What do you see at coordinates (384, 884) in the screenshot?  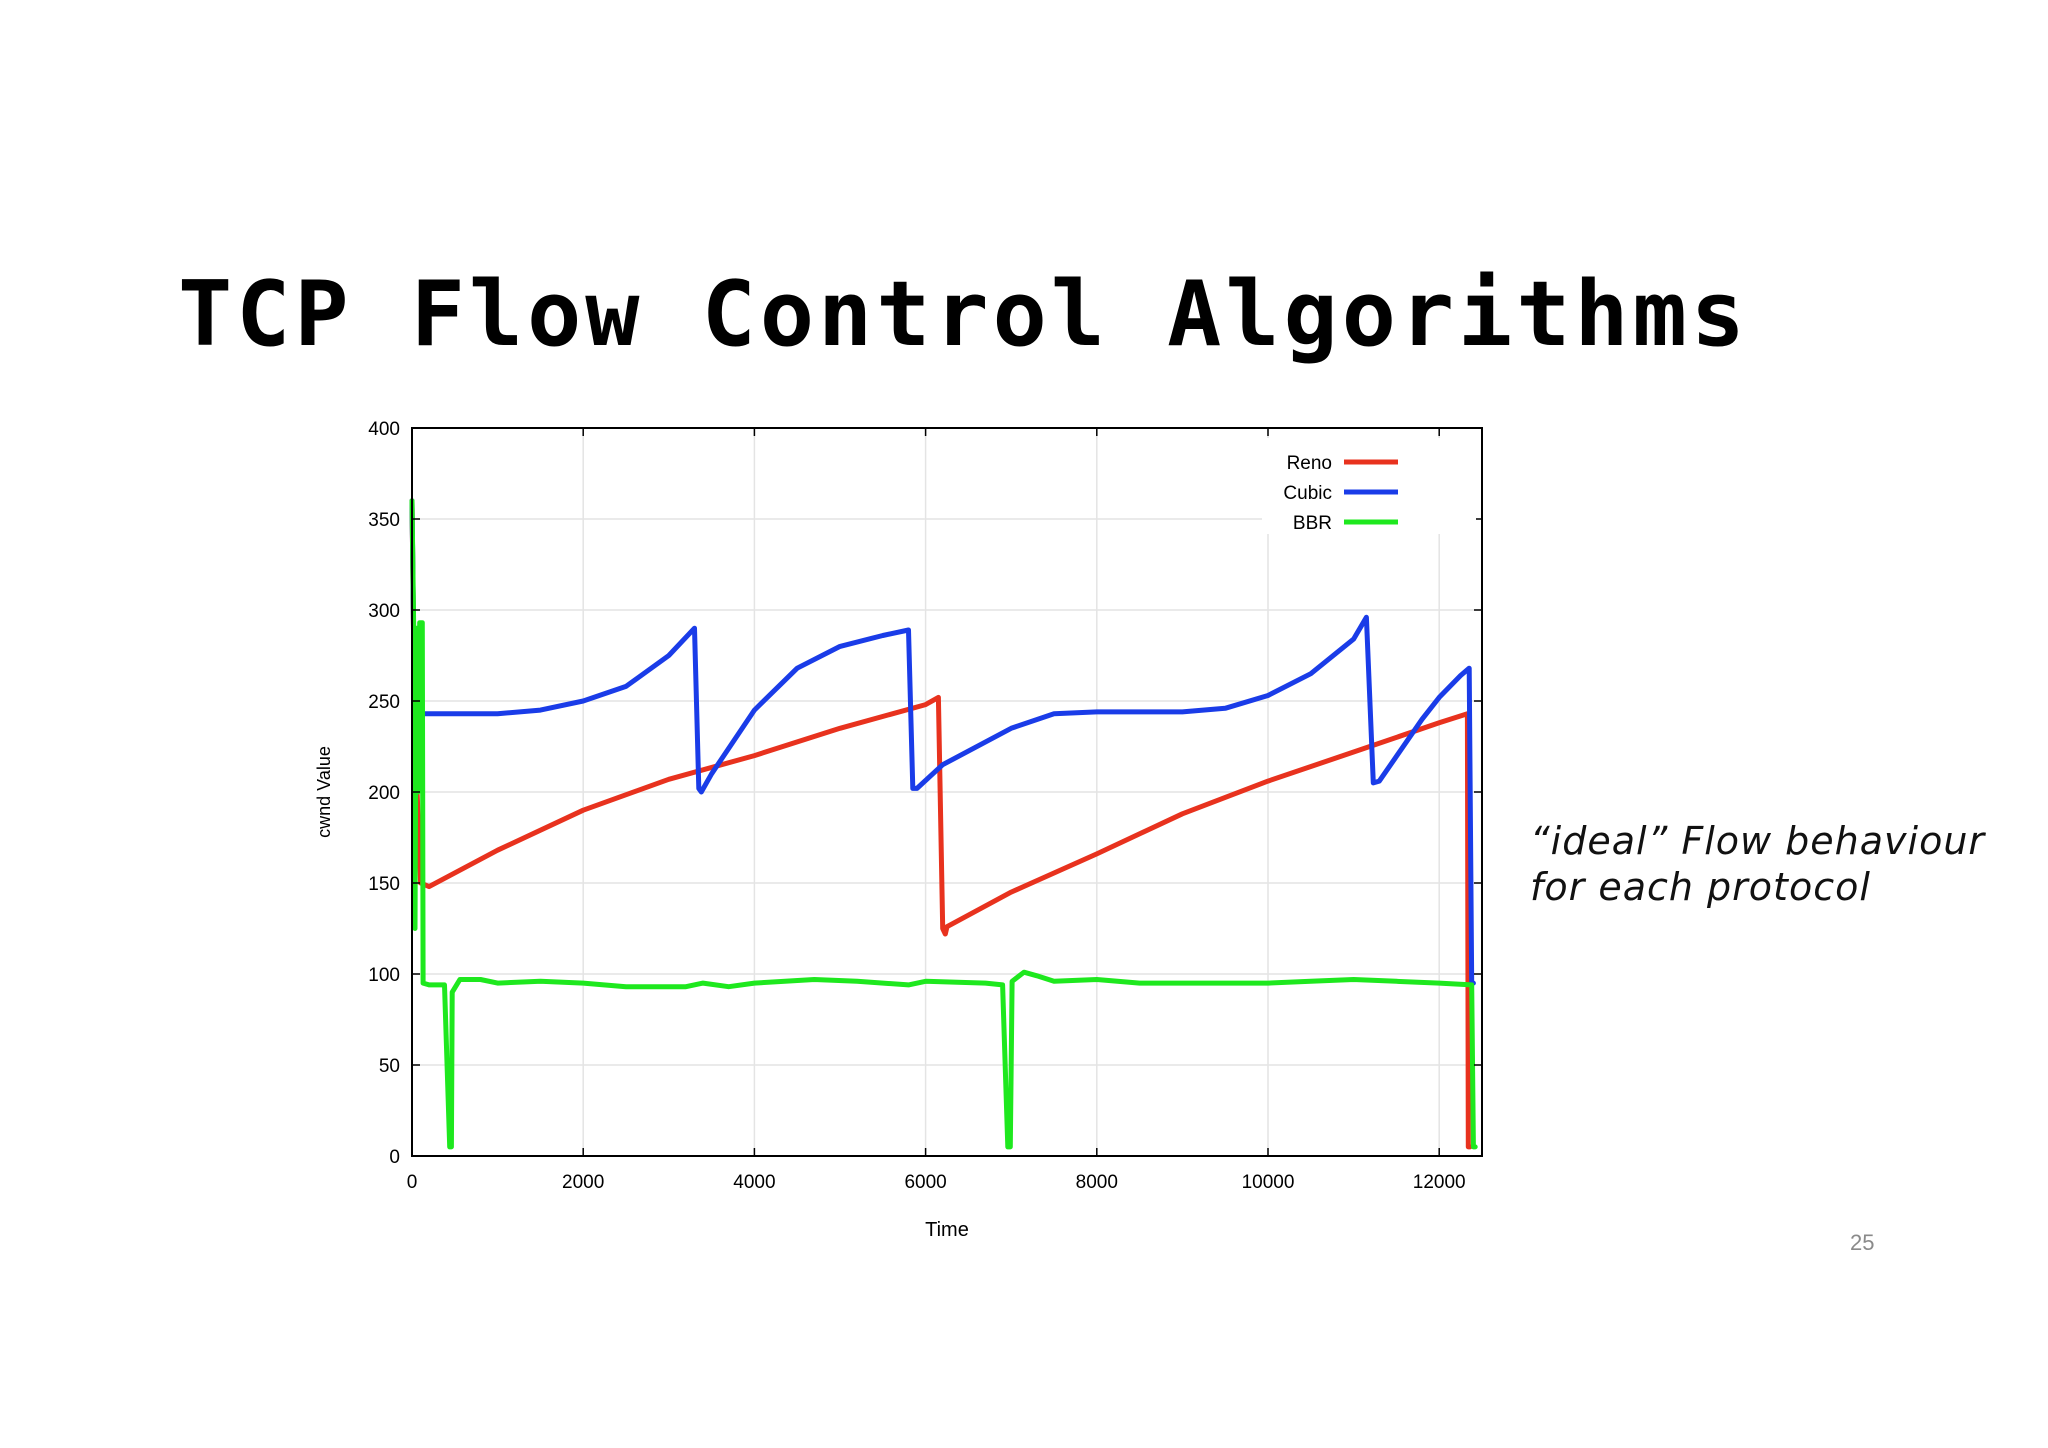 I see `y-tick-label: 150` at bounding box center [384, 884].